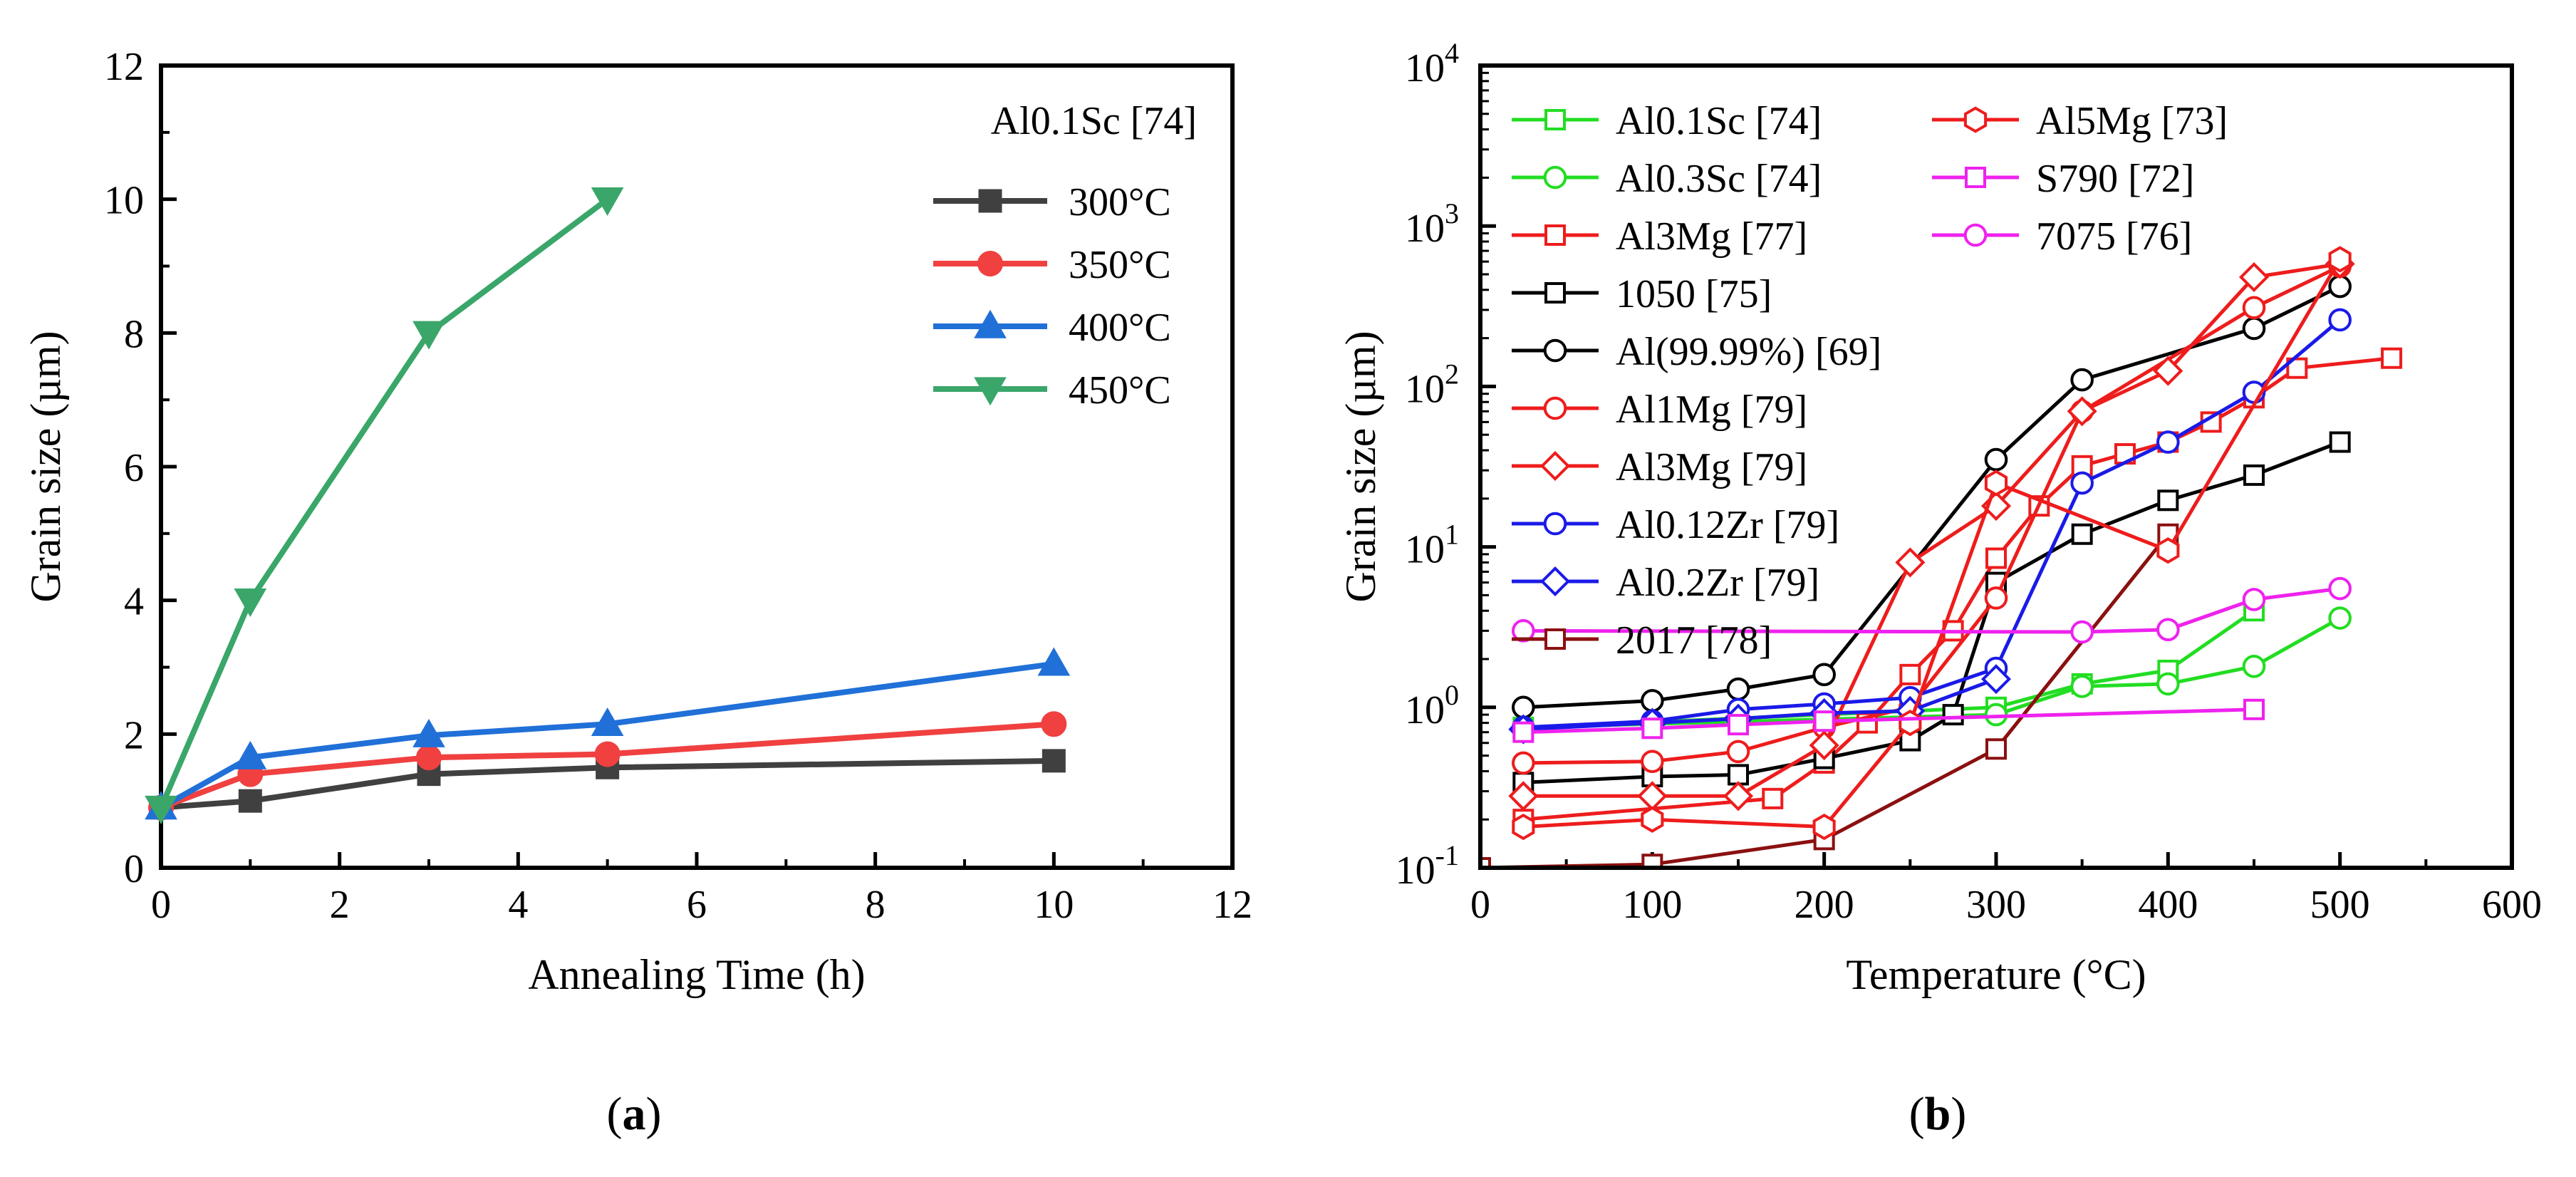 The width and height of the screenshot is (2576, 1177). What do you see at coordinates (1694, 640) in the screenshot?
I see `legend-label: 2017 [78]` at bounding box center [1694, 640].